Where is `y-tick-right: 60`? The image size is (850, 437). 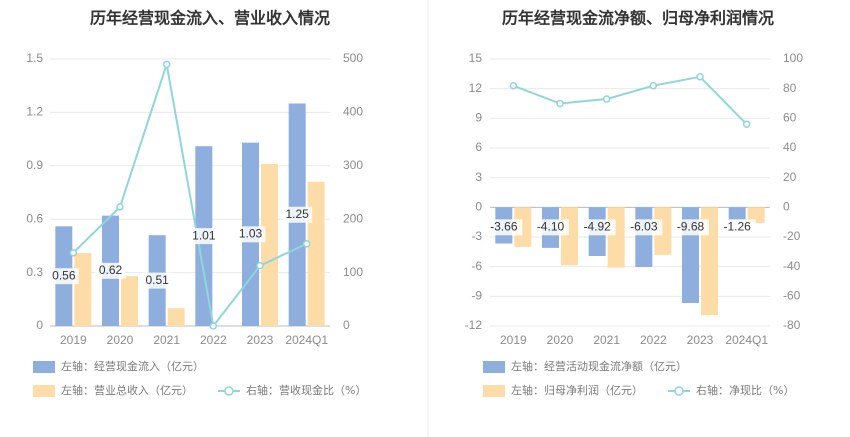 y-tick-right: 60 is located at coordinates (790, 118).